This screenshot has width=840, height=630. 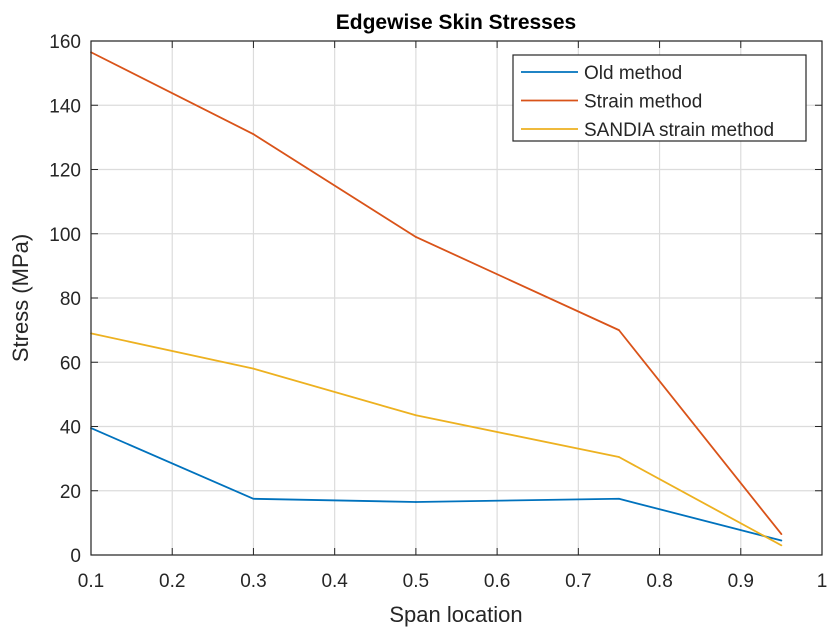 I want to click on y-tick-label: 80, so click(x=70, y=299).